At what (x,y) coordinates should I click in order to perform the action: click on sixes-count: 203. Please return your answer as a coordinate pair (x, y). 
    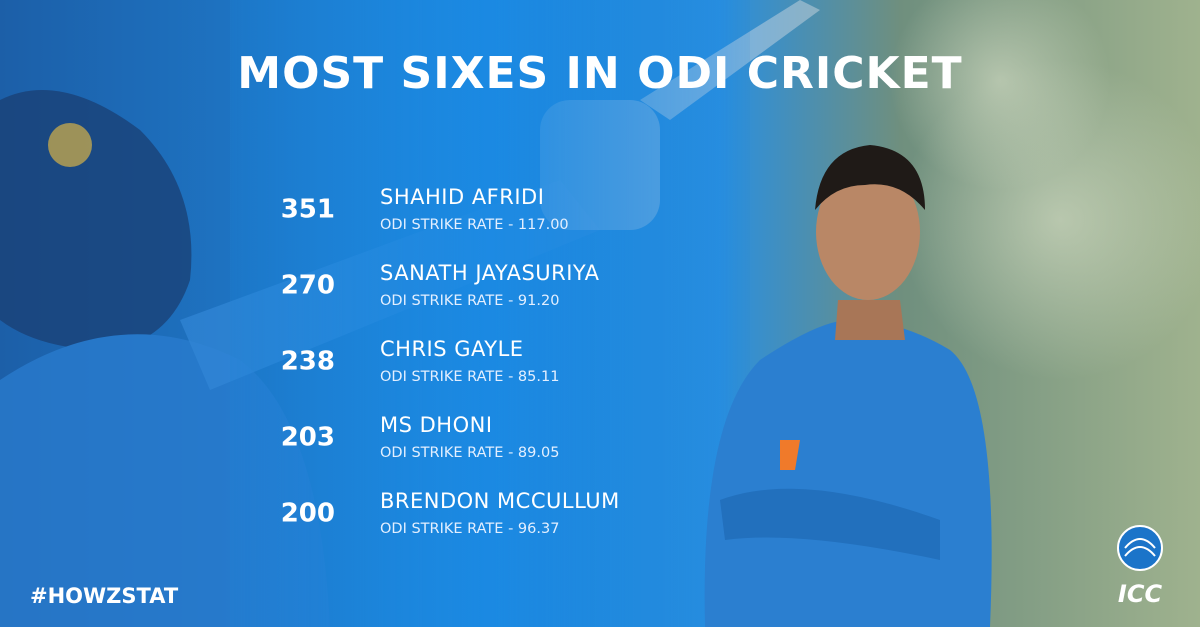
    Looking at the image, I should click on (308, 438).